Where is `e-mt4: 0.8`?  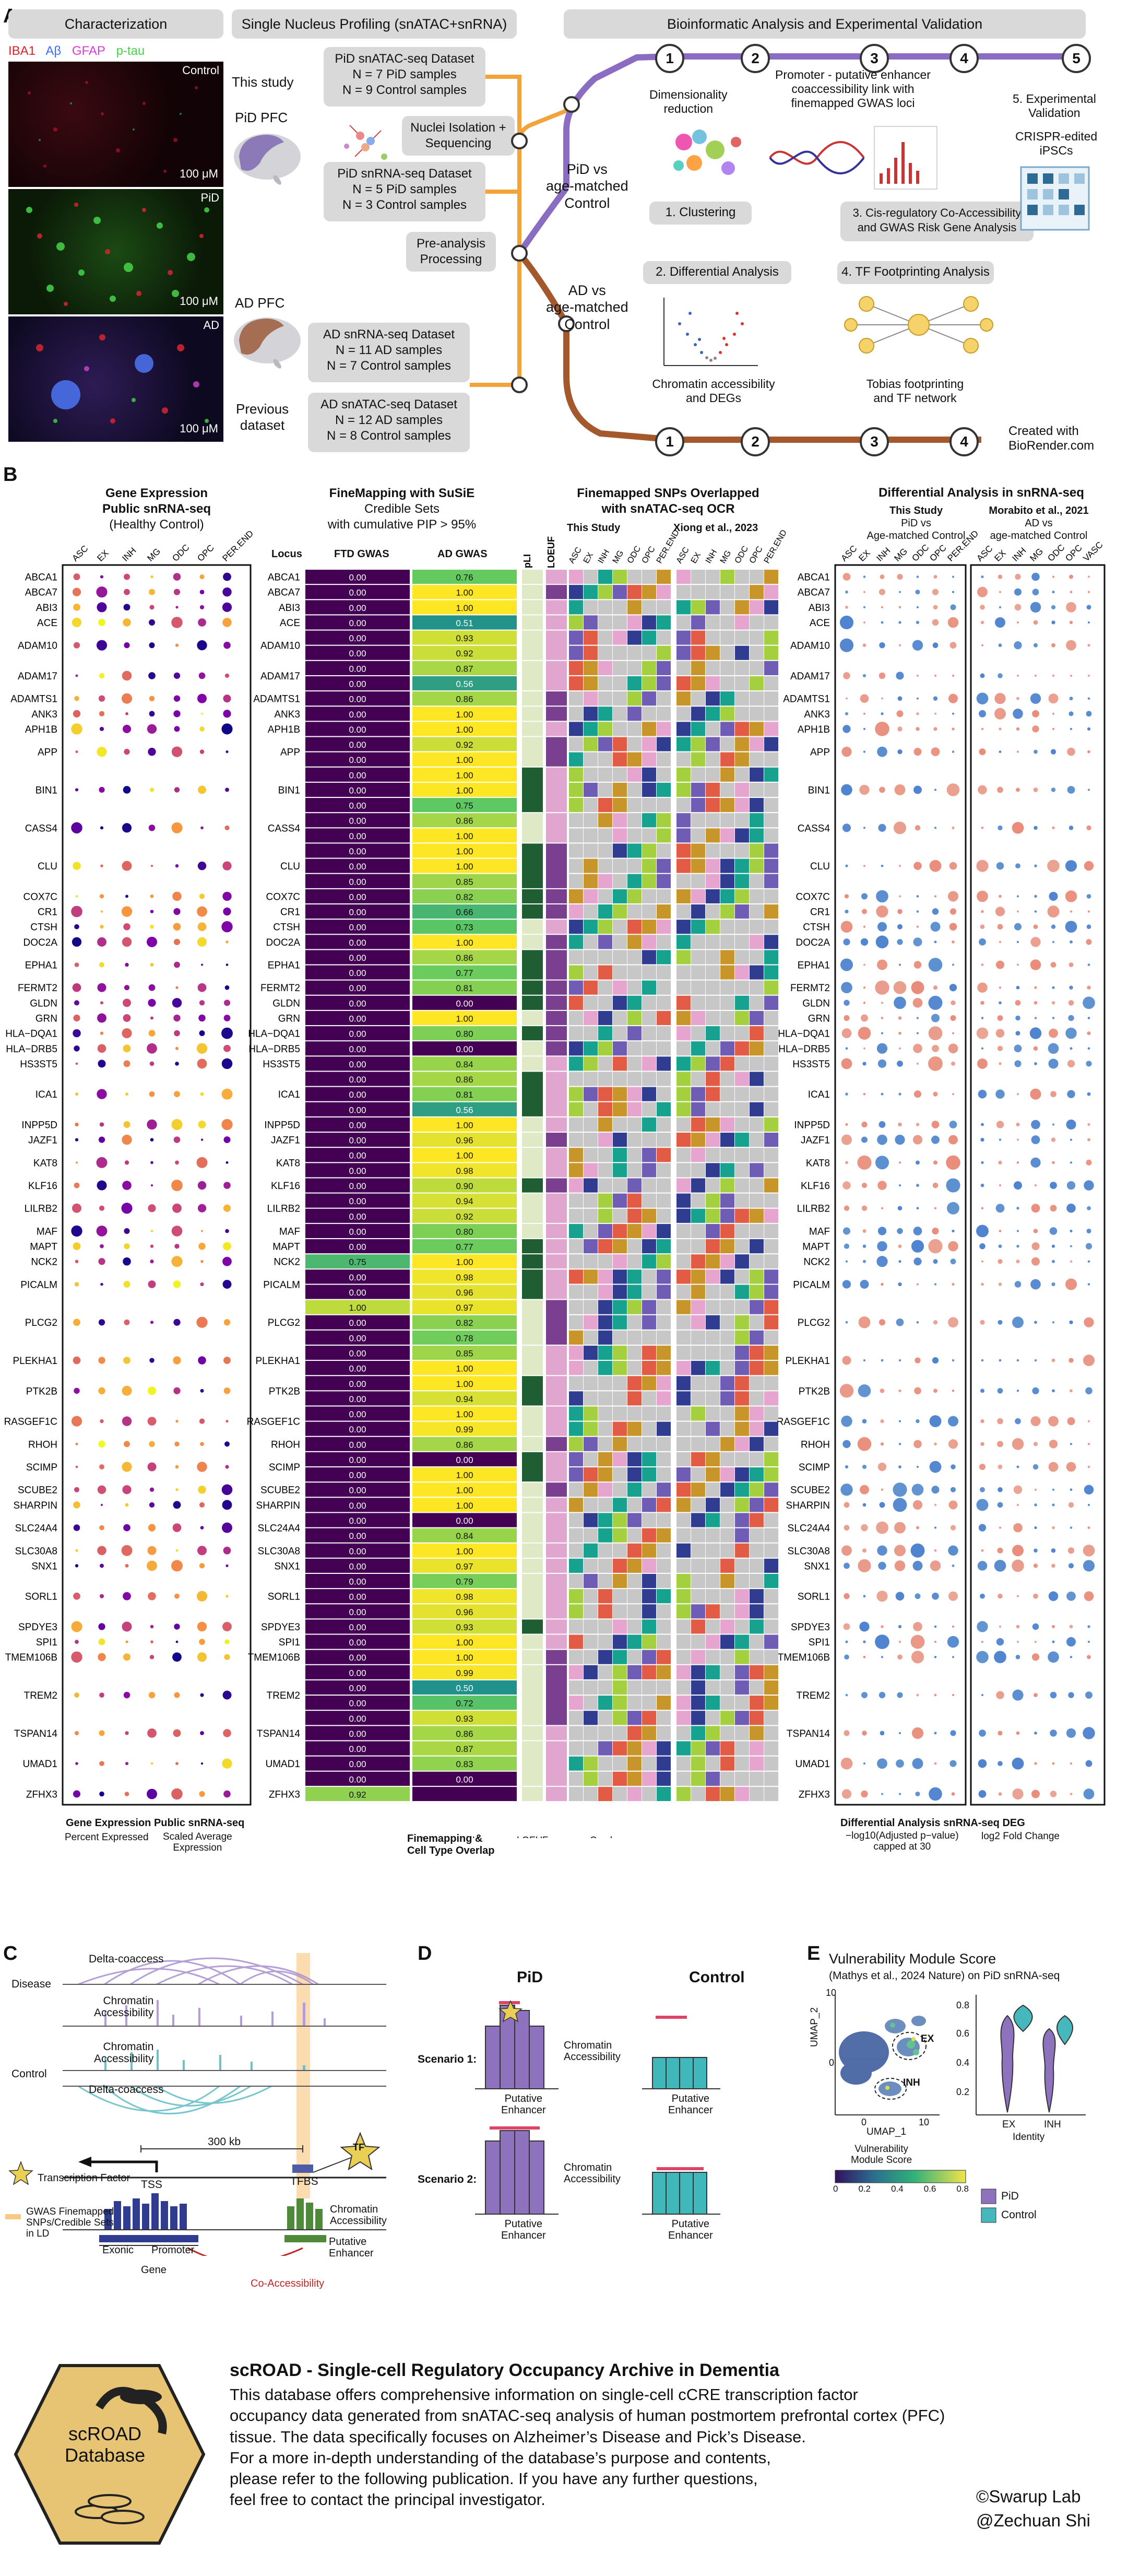
e-mt4: 0.8 is located at coordinates (962, 2189).